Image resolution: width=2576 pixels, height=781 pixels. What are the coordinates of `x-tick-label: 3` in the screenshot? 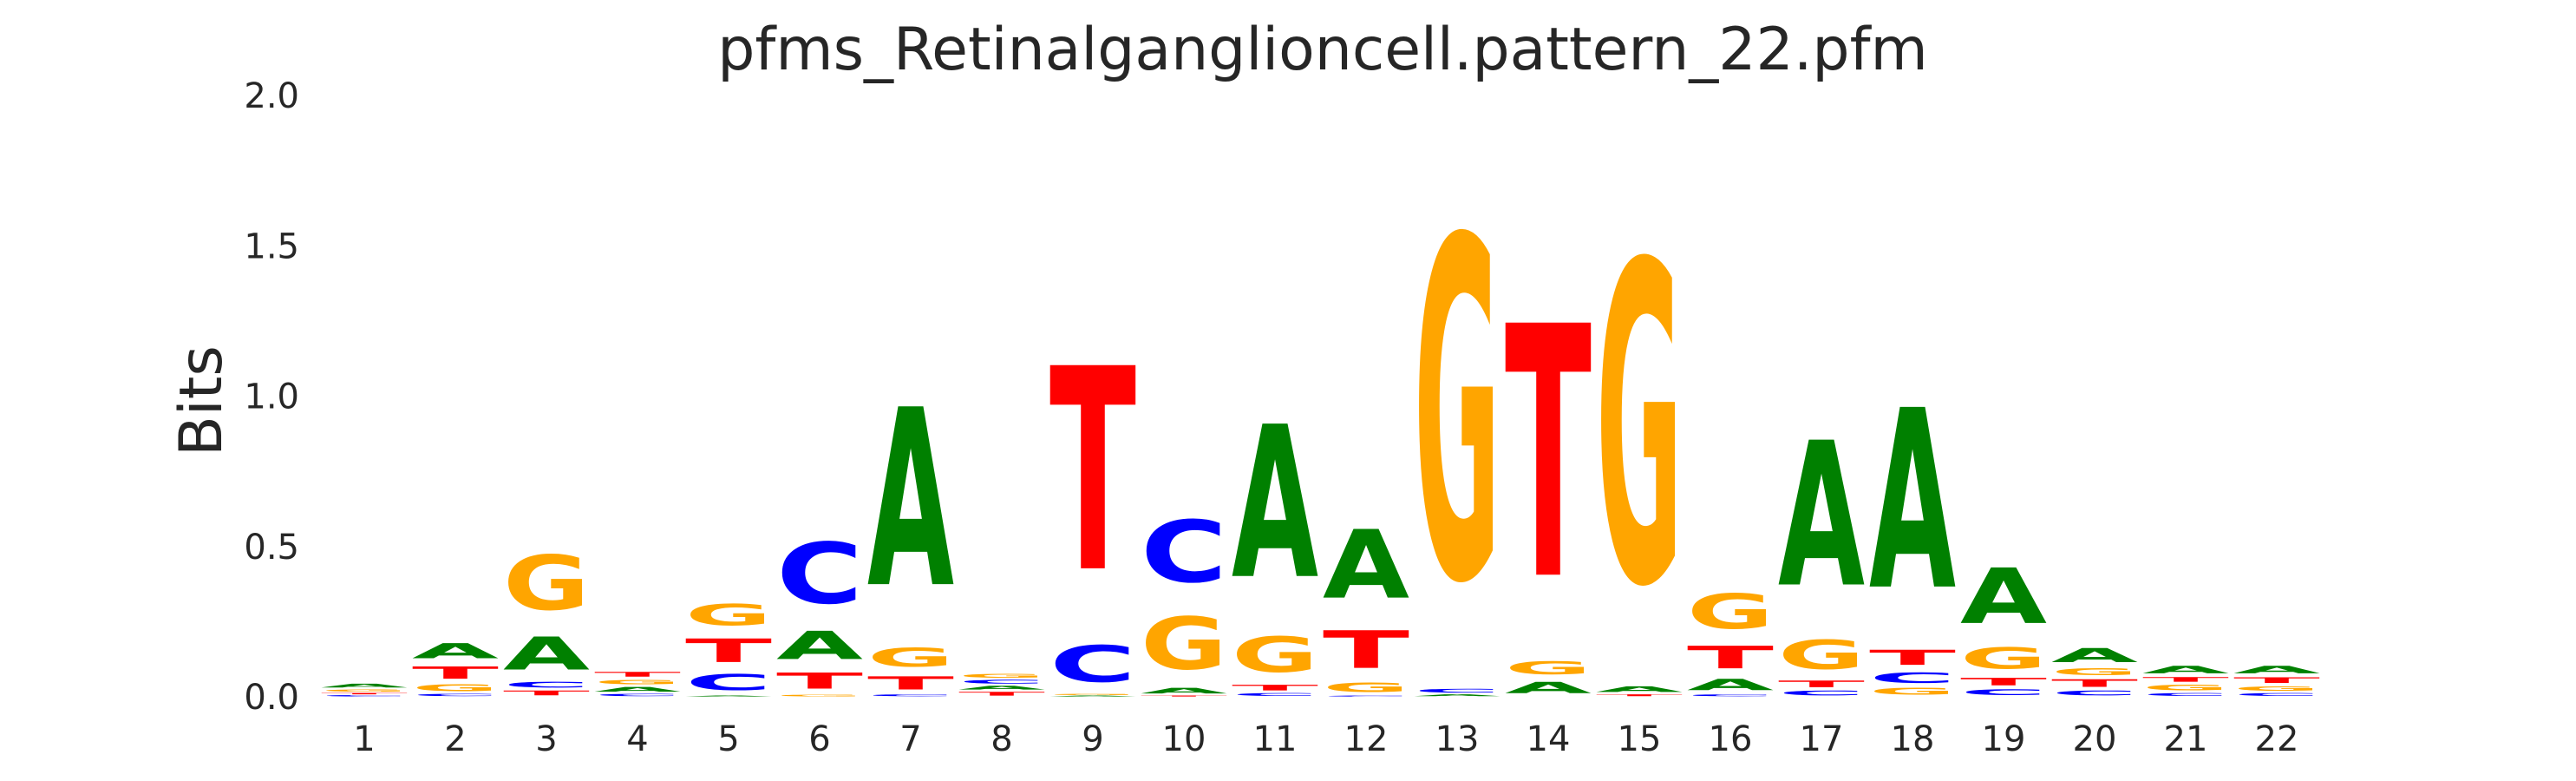 It's located at (546, 739).